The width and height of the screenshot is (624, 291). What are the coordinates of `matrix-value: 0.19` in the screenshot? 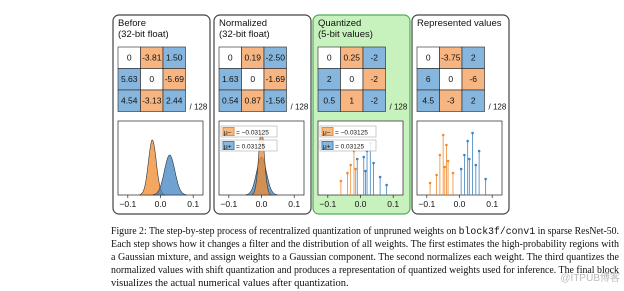 It's located at (252, 58).